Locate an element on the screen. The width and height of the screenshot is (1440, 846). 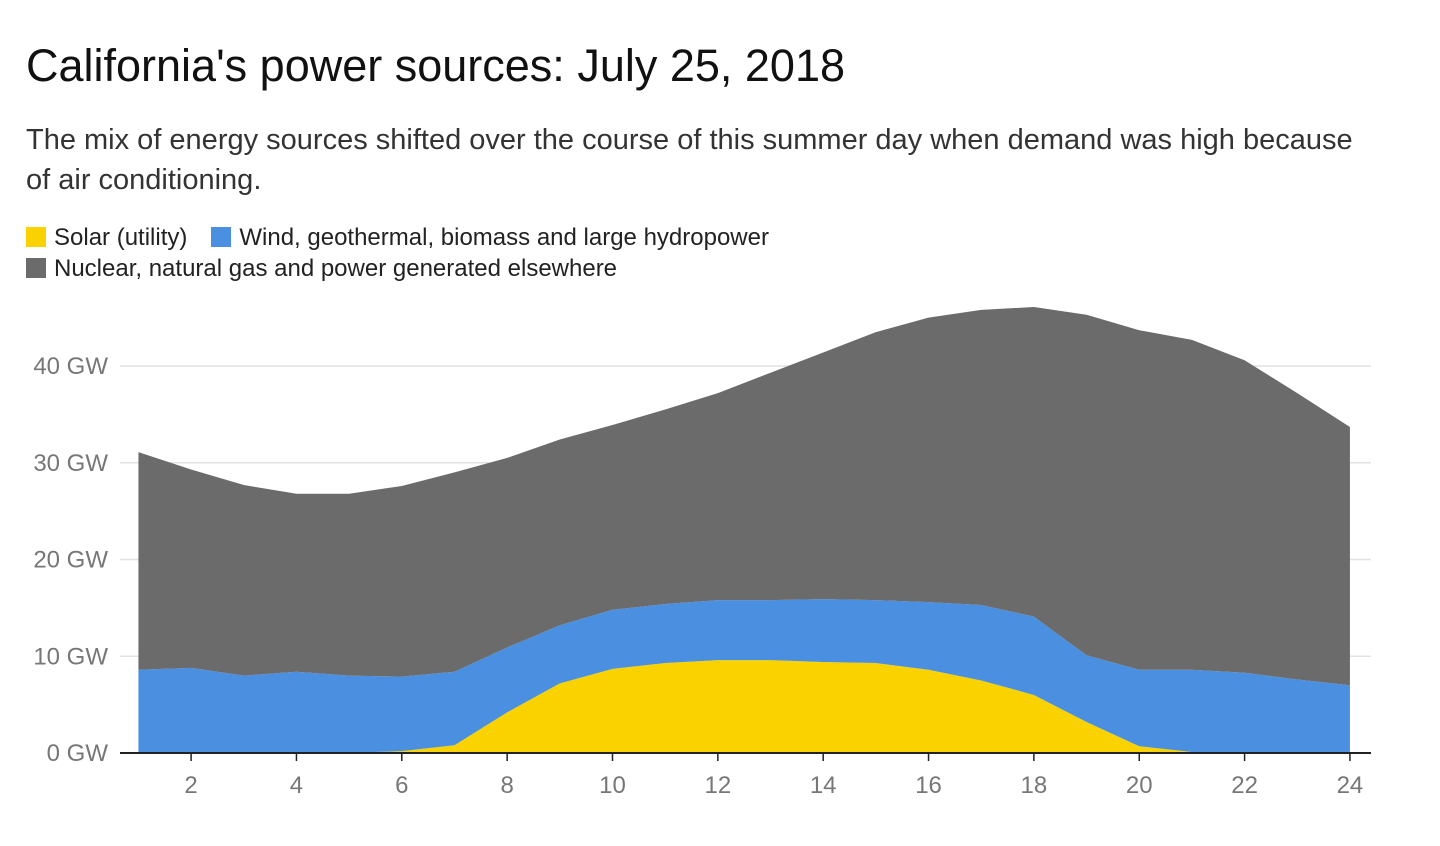
x-tick-label: 6 is located at coordinates (401, 785).